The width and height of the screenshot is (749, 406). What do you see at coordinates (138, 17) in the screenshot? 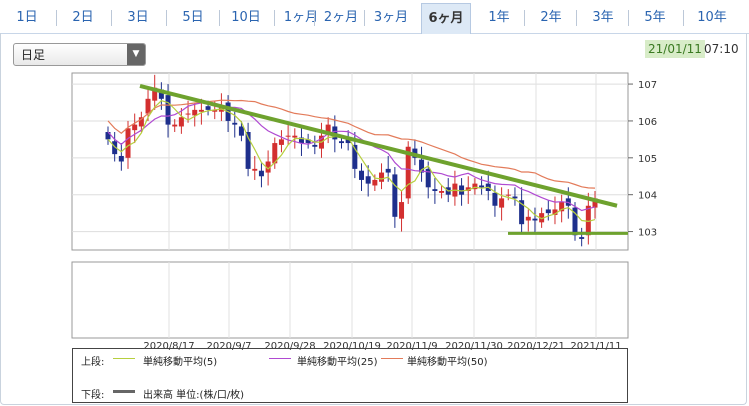
I see `tab-2: 3日` at bounding box center [138, 17].